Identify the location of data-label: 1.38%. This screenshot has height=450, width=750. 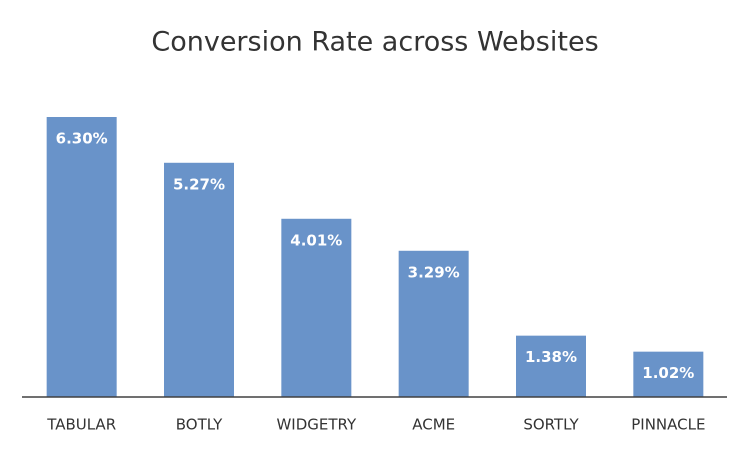
(551, 357).